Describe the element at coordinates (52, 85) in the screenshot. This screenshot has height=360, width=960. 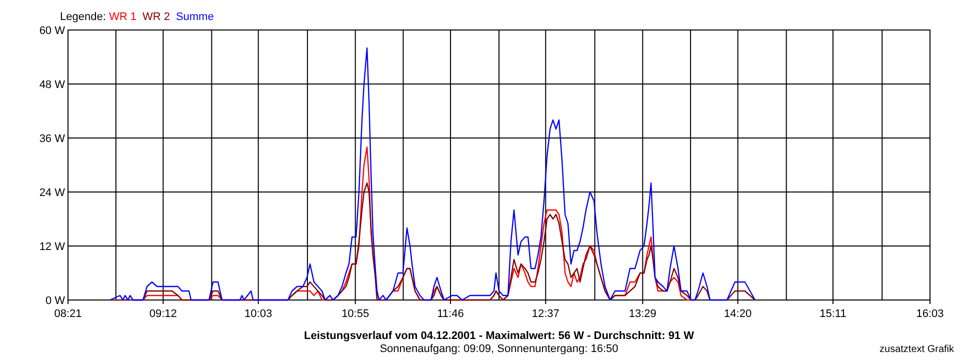
I see `y-tick-label: 48 W` at that location.